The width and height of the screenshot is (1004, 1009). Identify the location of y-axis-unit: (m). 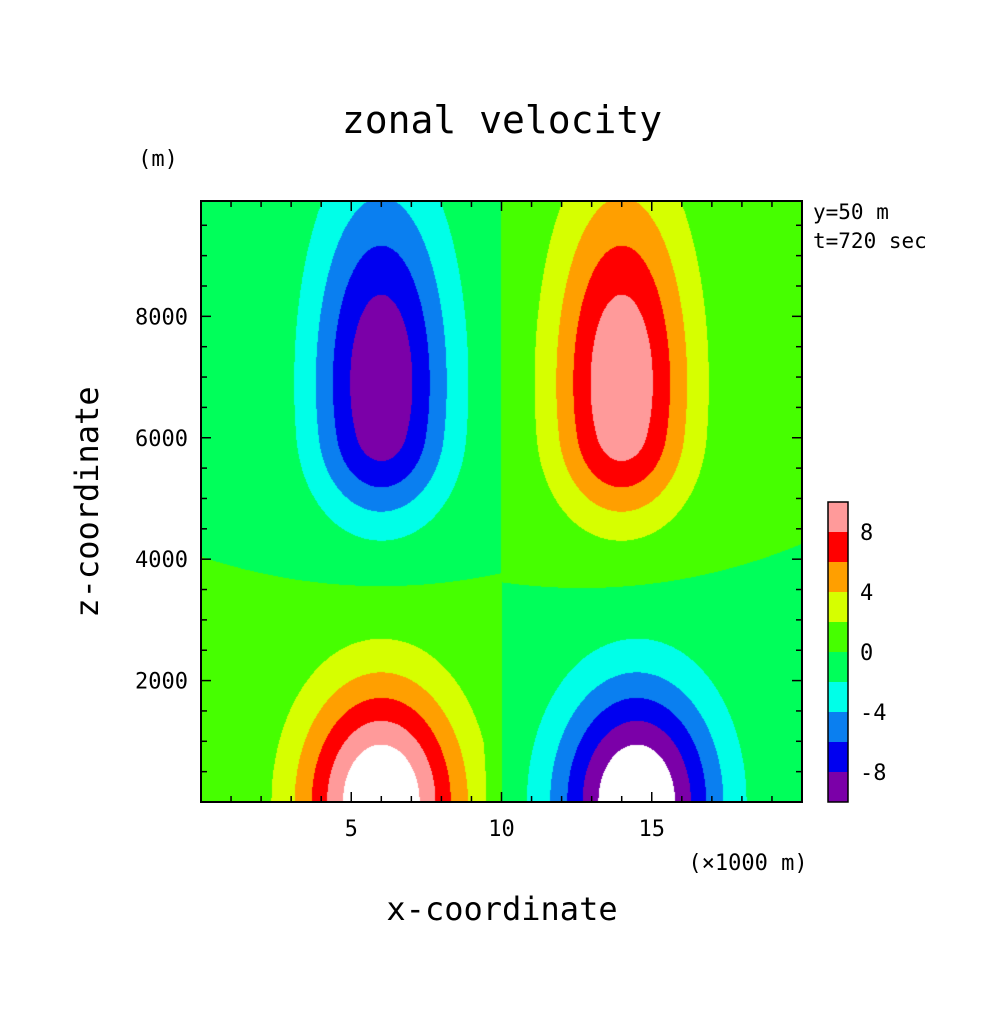
(158, 159).